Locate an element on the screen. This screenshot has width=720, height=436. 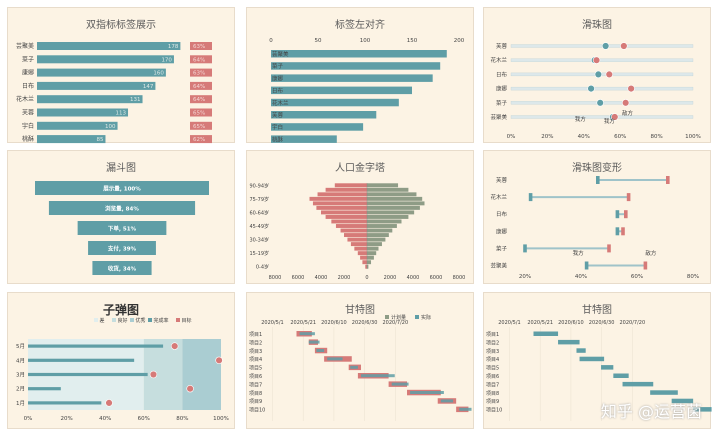
data-label: 160 is located at coordinates (158, 74).